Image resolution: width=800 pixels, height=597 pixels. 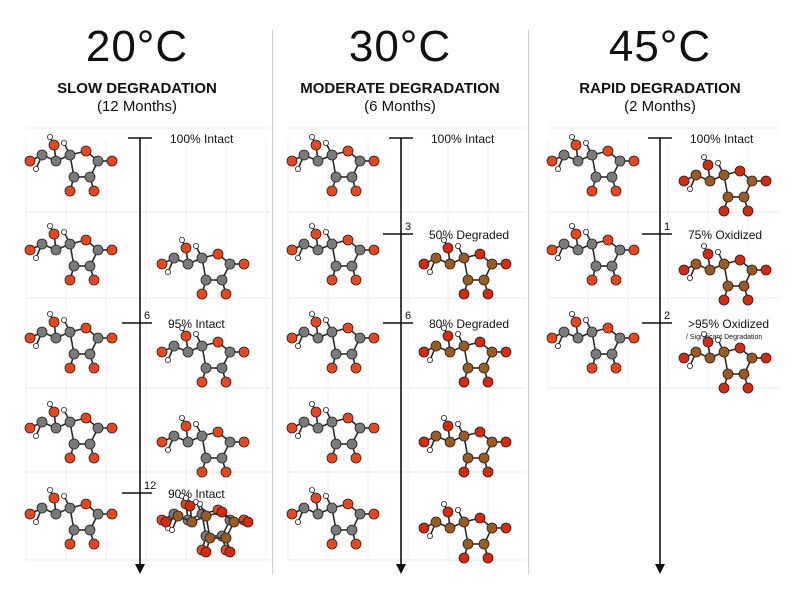 I want to click on status-sublabel: / Significant Degradation, so click(x=724, y=337).